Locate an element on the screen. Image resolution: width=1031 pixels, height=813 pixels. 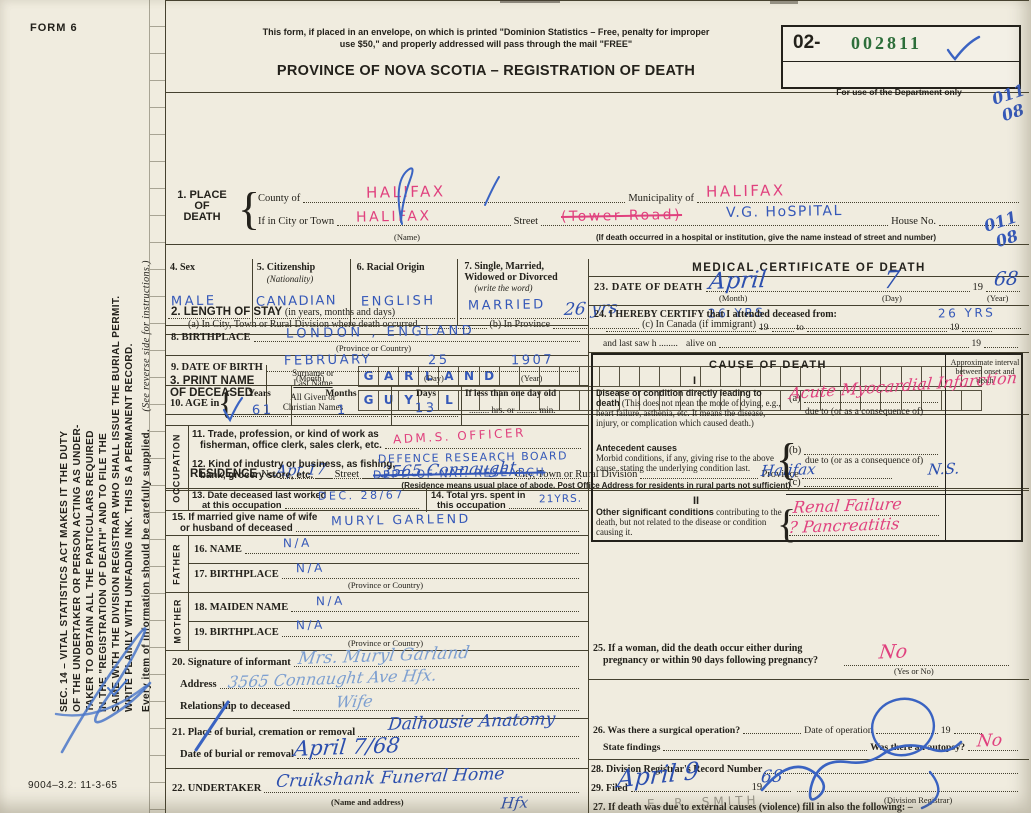
s26-line-a is located at coordinates (772, 733).